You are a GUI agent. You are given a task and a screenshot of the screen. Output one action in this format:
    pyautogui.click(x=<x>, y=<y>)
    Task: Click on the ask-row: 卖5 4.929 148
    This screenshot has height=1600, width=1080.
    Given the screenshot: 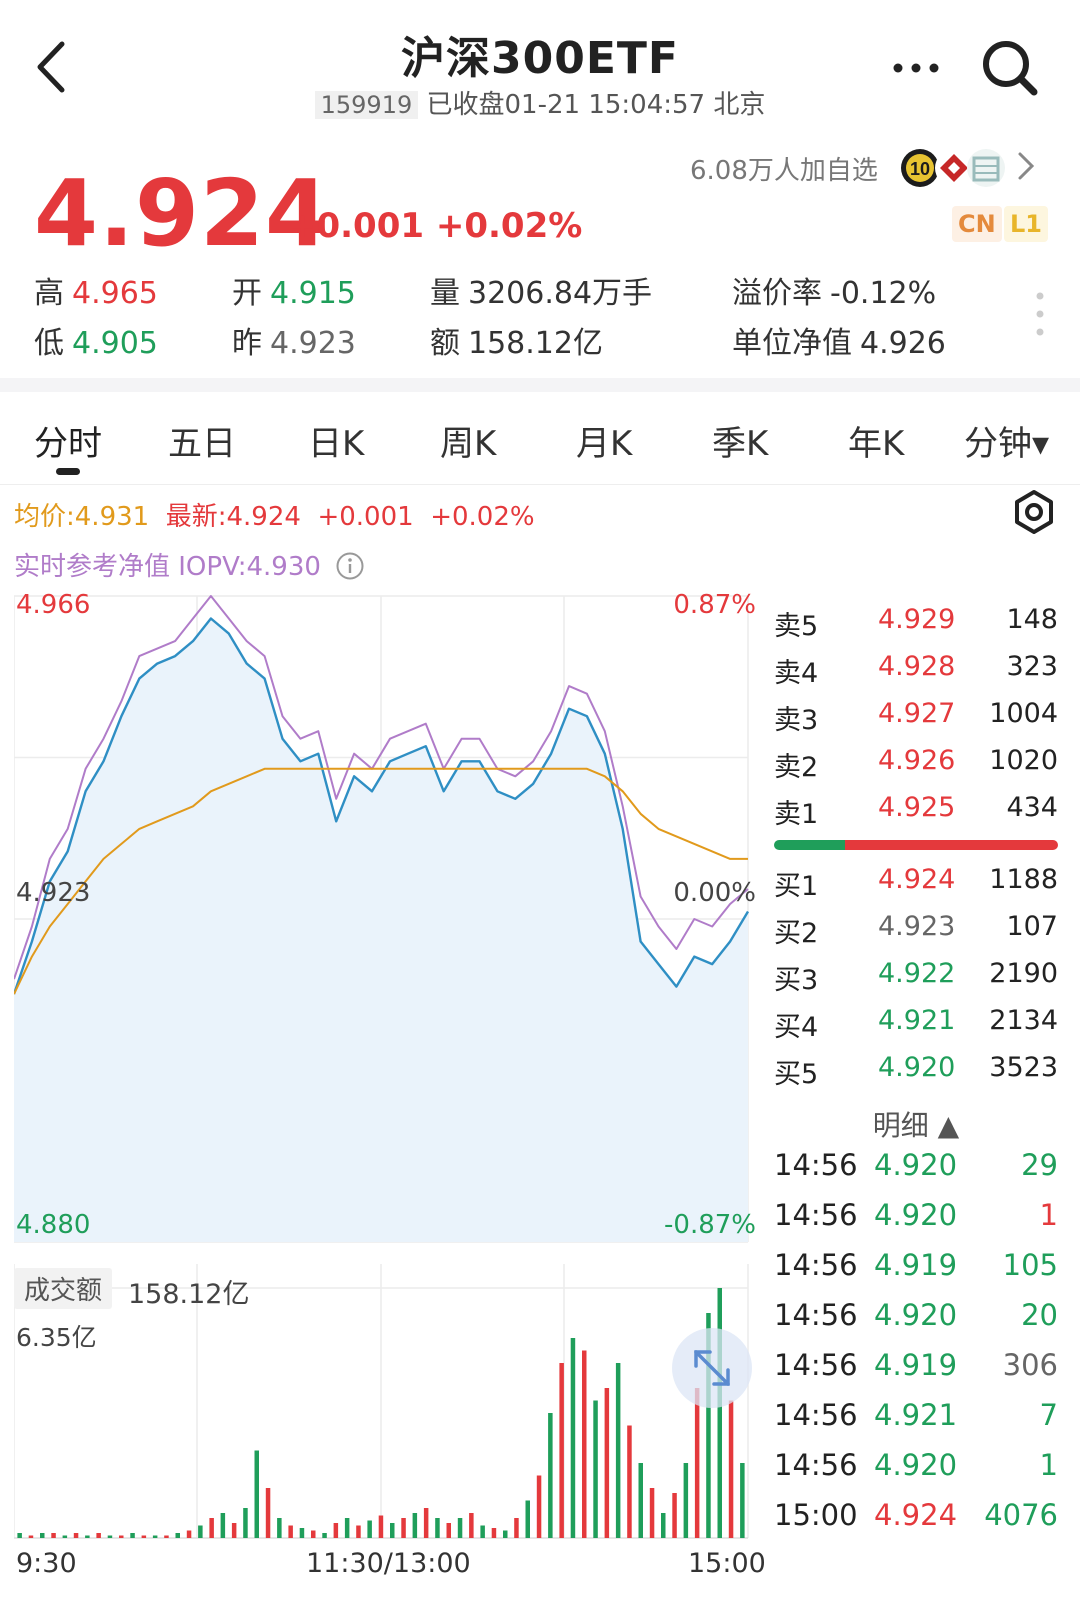 What is the action you would take?
    pyautogui.click(x=916, y=623)
    